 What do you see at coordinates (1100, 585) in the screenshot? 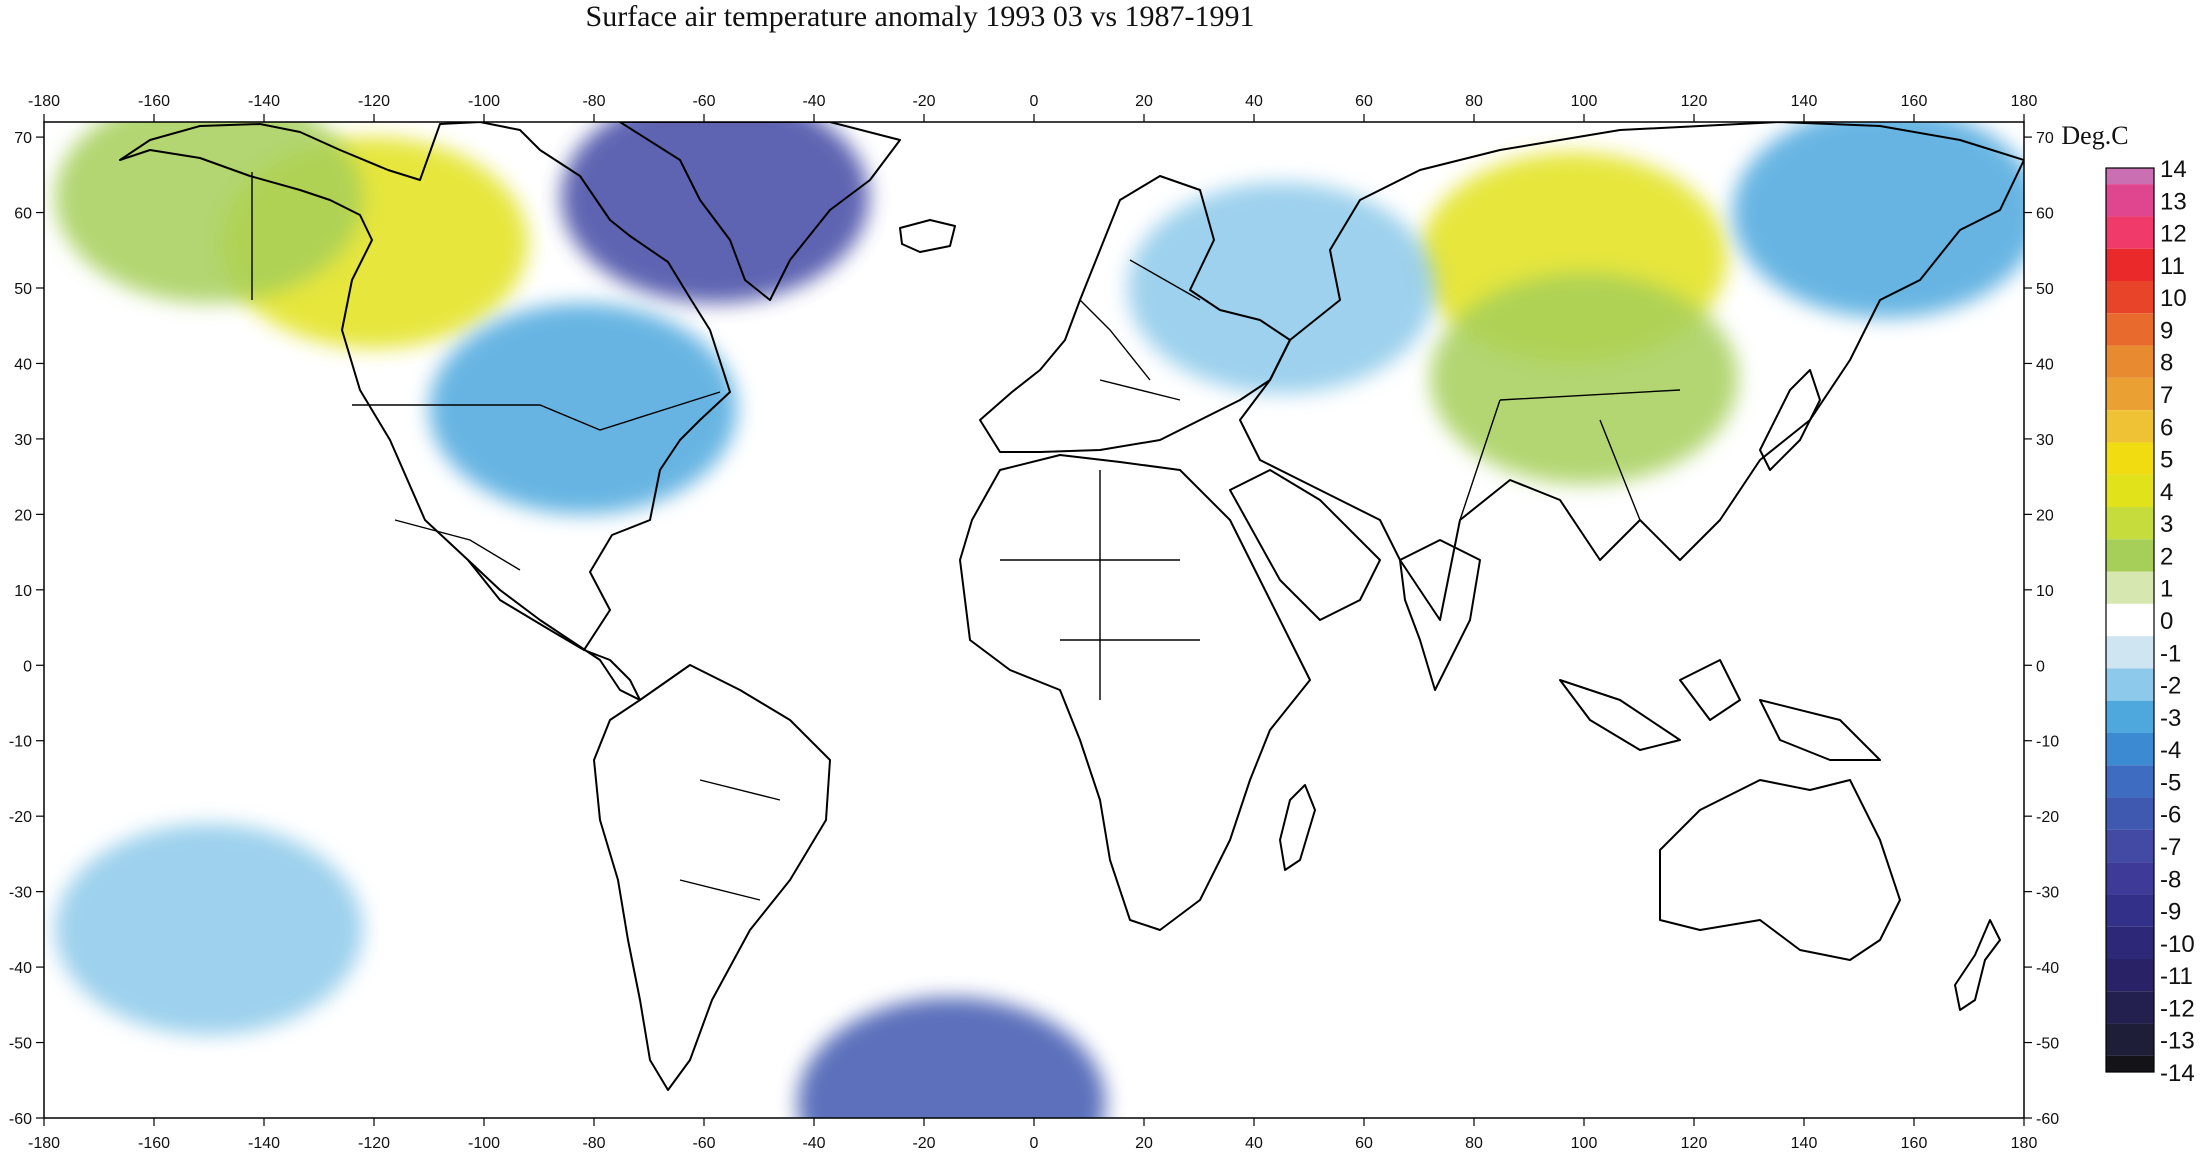
I see `border-africa` at bounding box center [1100, 585].